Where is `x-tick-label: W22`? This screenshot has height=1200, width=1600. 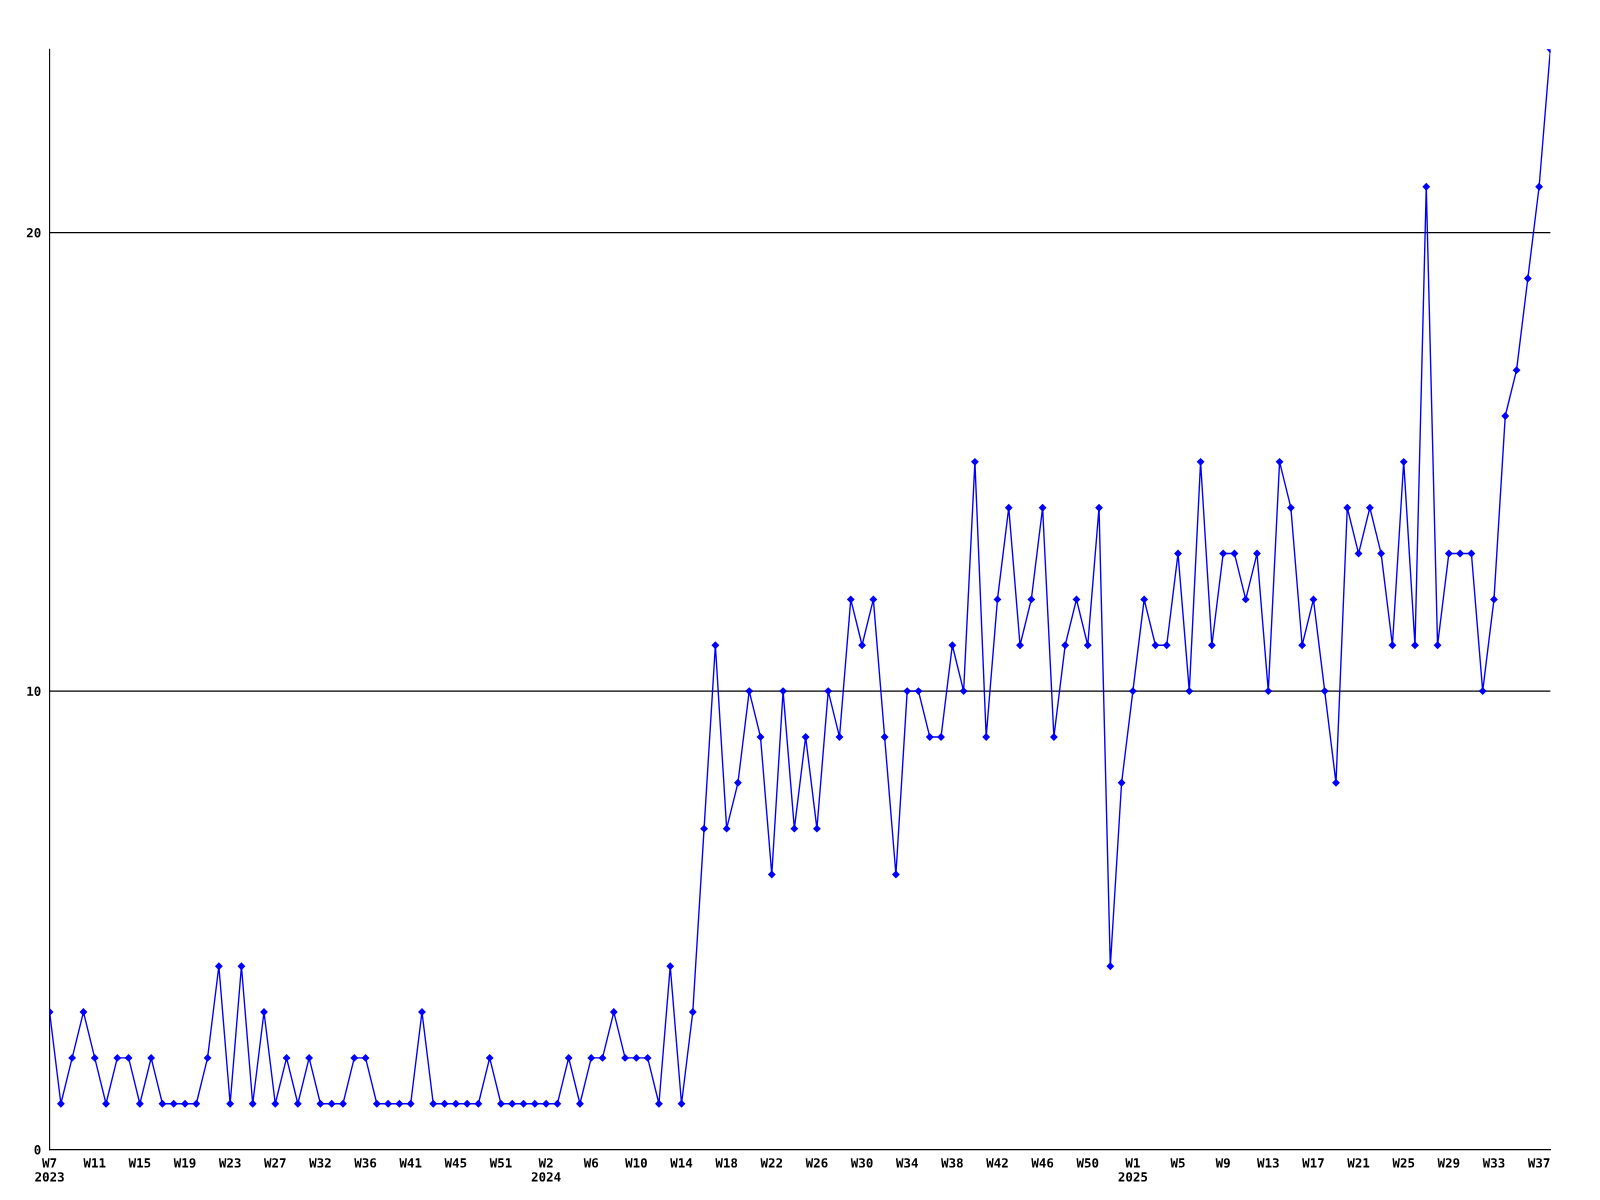
x-tick-label: W22 is located at coordinates (771, 1163).